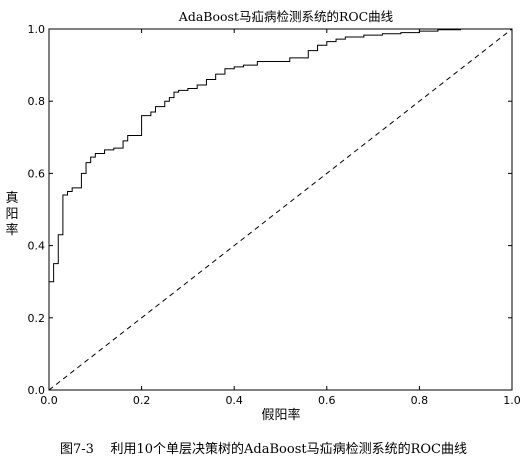 This screenshot has width=527, height=464. I want to click on y-tick-label: 0.0, so click(37, 390).